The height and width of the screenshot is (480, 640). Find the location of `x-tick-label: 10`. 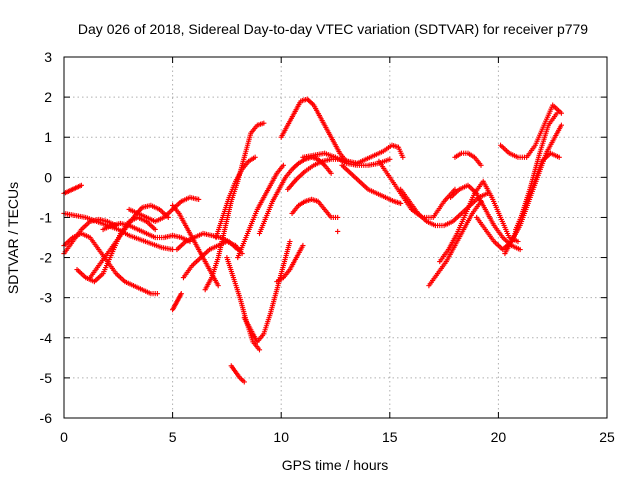

x-tick-label: 10 is located at coordinates (281, 437).